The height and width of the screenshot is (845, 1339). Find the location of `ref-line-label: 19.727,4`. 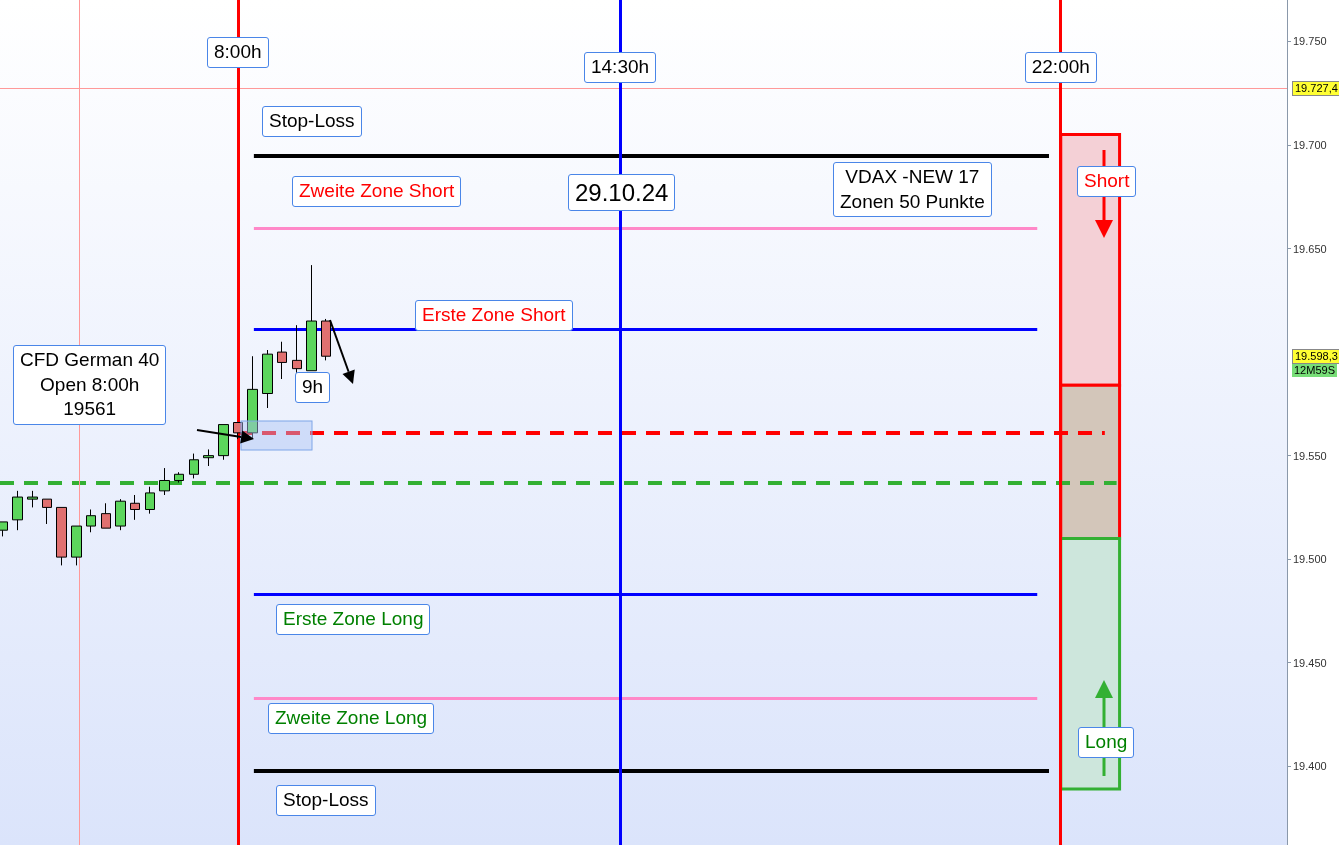

ref-line-label: 19.727,4 is located at coordinates (1315, 89).